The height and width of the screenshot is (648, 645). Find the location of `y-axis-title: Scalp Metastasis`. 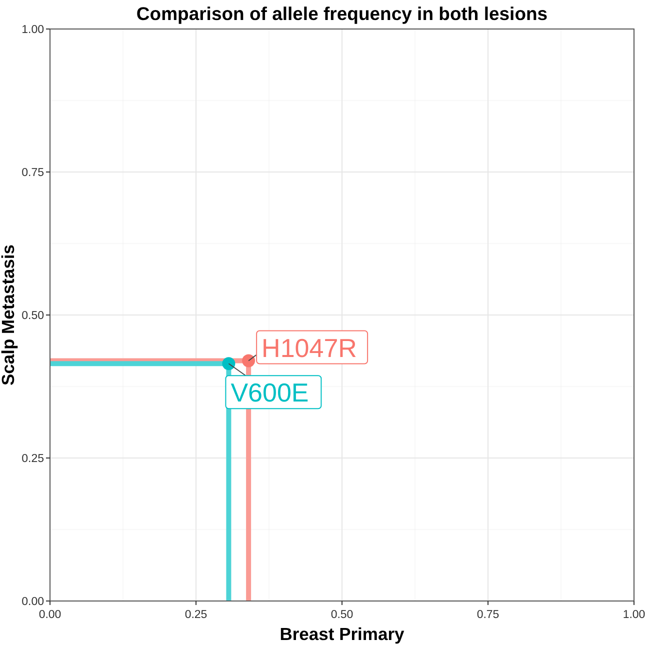

y-axis-title: Scalp Metastasis is located at coordinates (9, 315).